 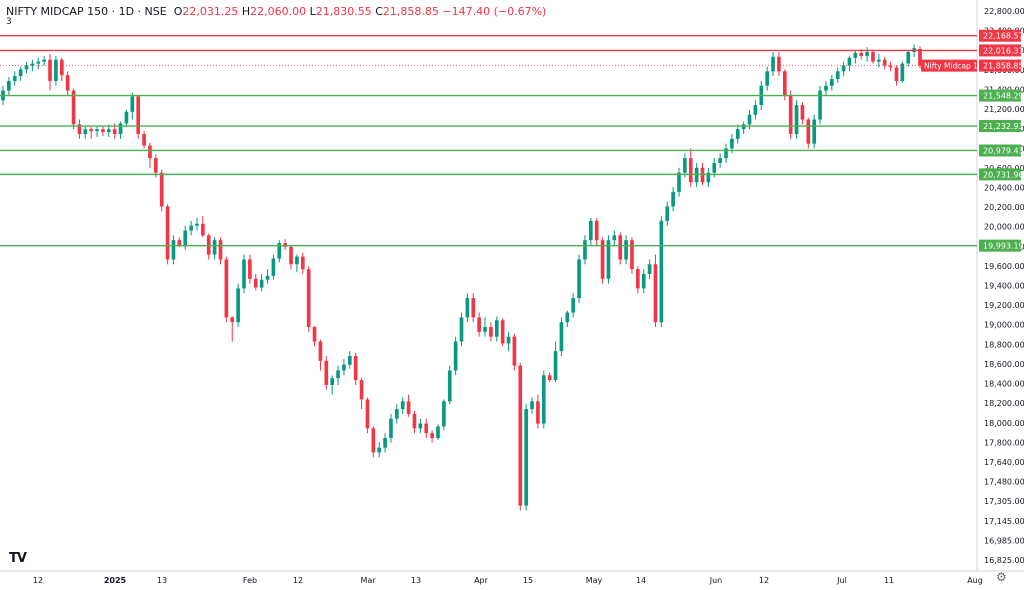 What do you see at coordinates (1000, 65) in the screenshot?
I see `last-price-tag` at bounding box center [1000, 65].